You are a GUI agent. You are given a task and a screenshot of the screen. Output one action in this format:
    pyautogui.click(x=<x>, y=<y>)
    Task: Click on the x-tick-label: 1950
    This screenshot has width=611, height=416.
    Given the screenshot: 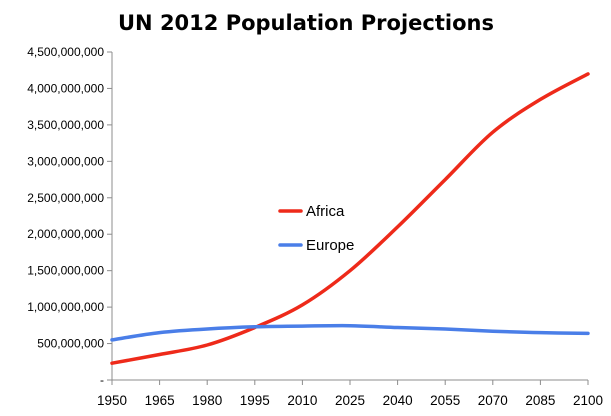 What is the action you would take?
    pyautogui.click(x=112, y=400)
    